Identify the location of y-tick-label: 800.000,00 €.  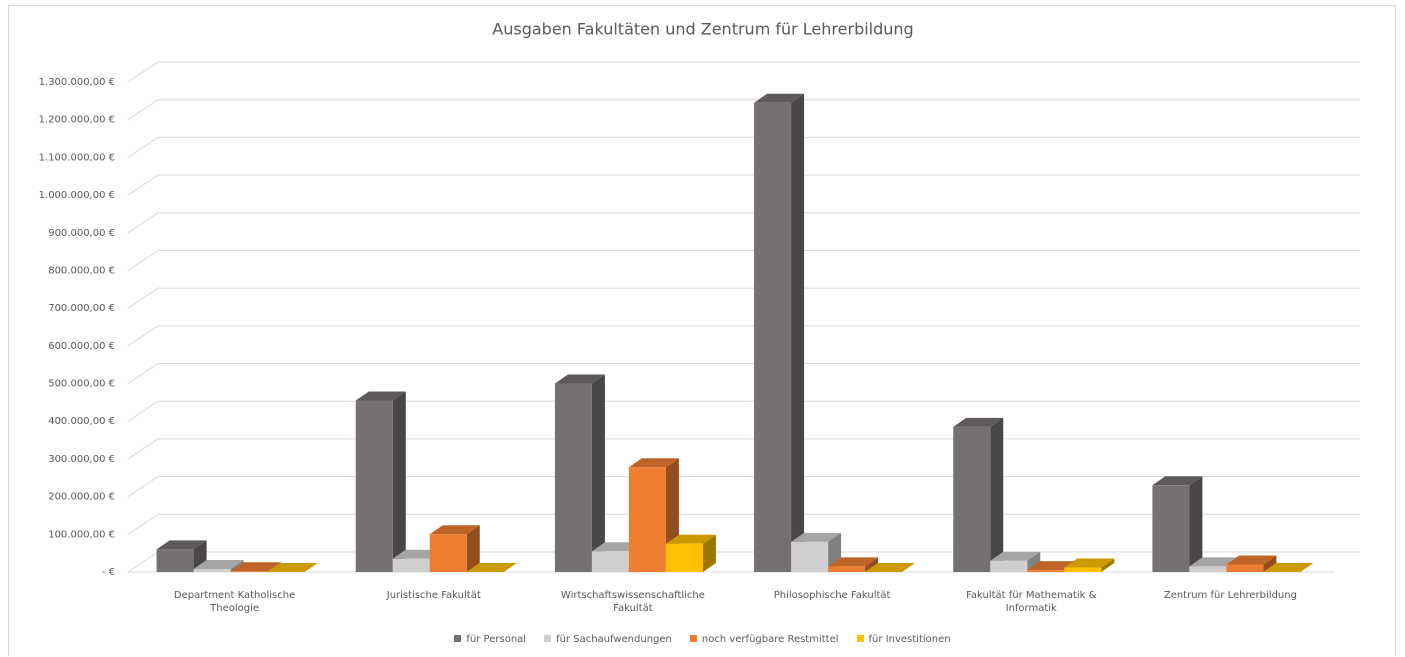
(81, 270).